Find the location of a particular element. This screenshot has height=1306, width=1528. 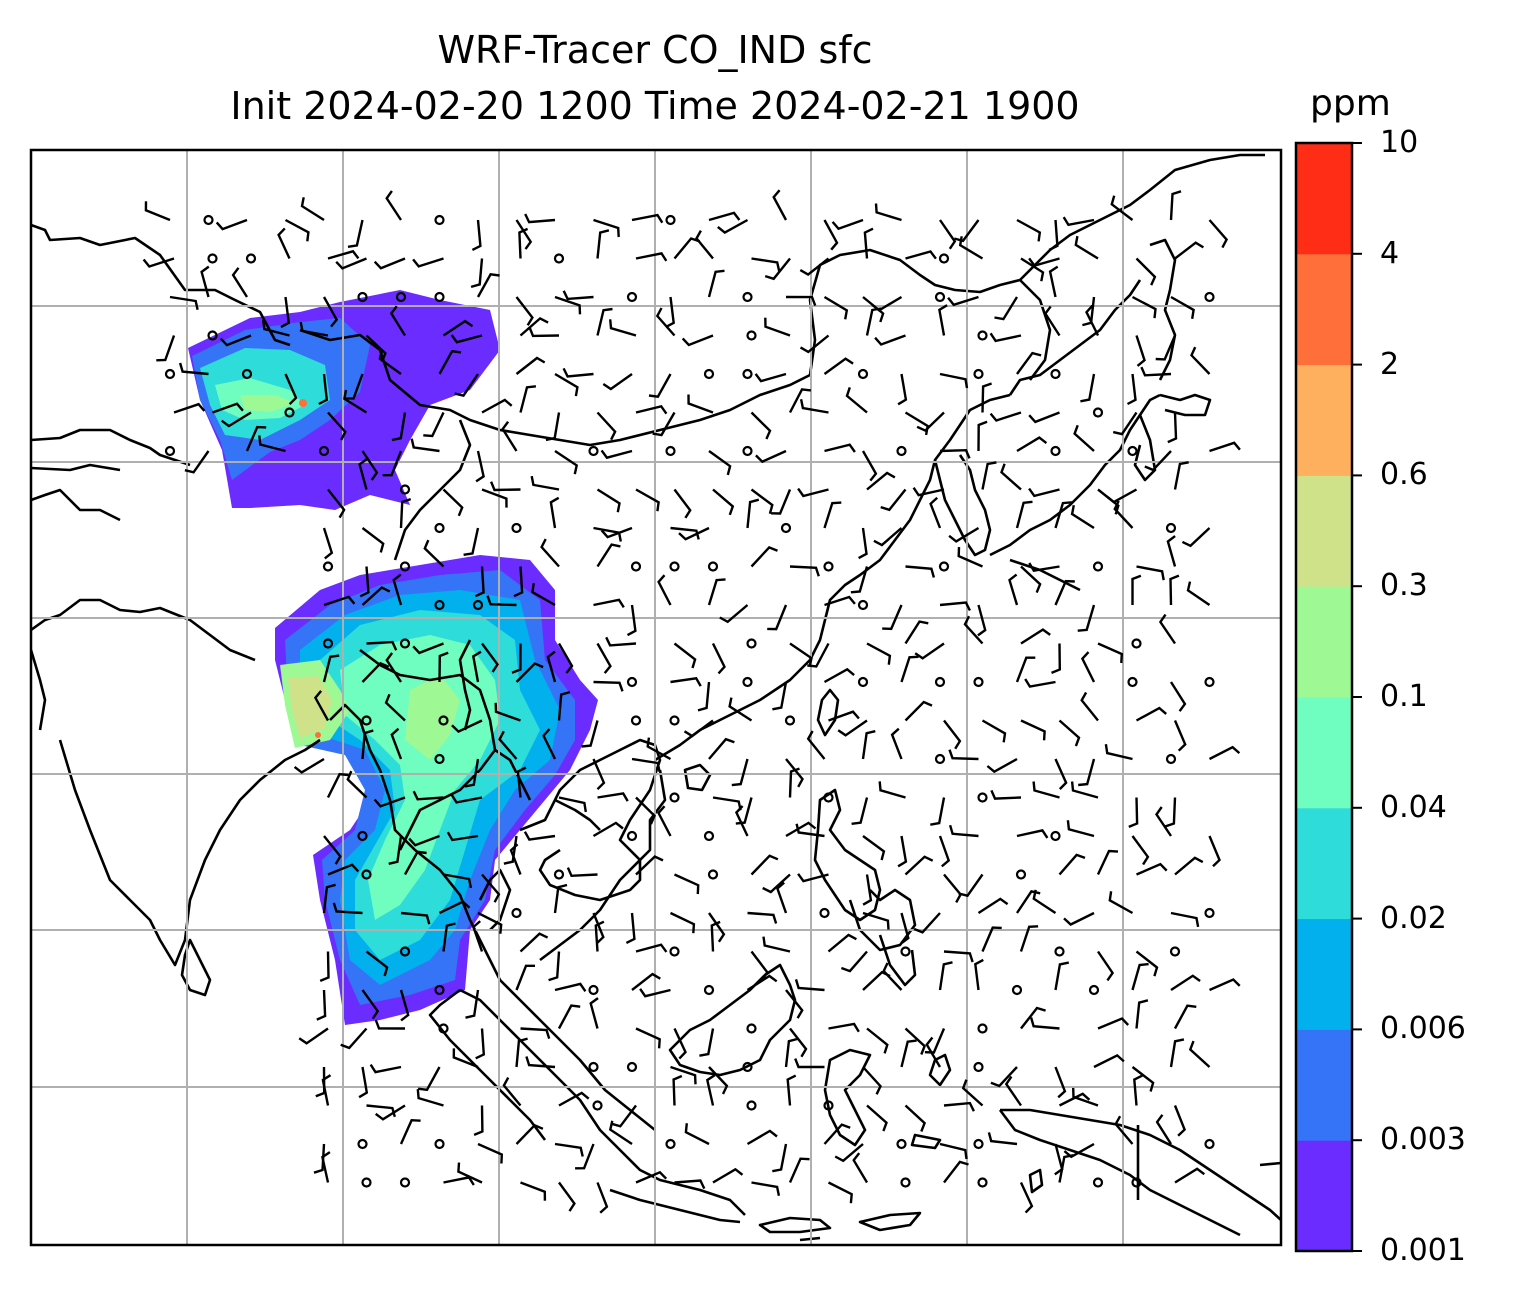

colorbar-tick-label: 0.003 is located at coordinates (1423, 1140).